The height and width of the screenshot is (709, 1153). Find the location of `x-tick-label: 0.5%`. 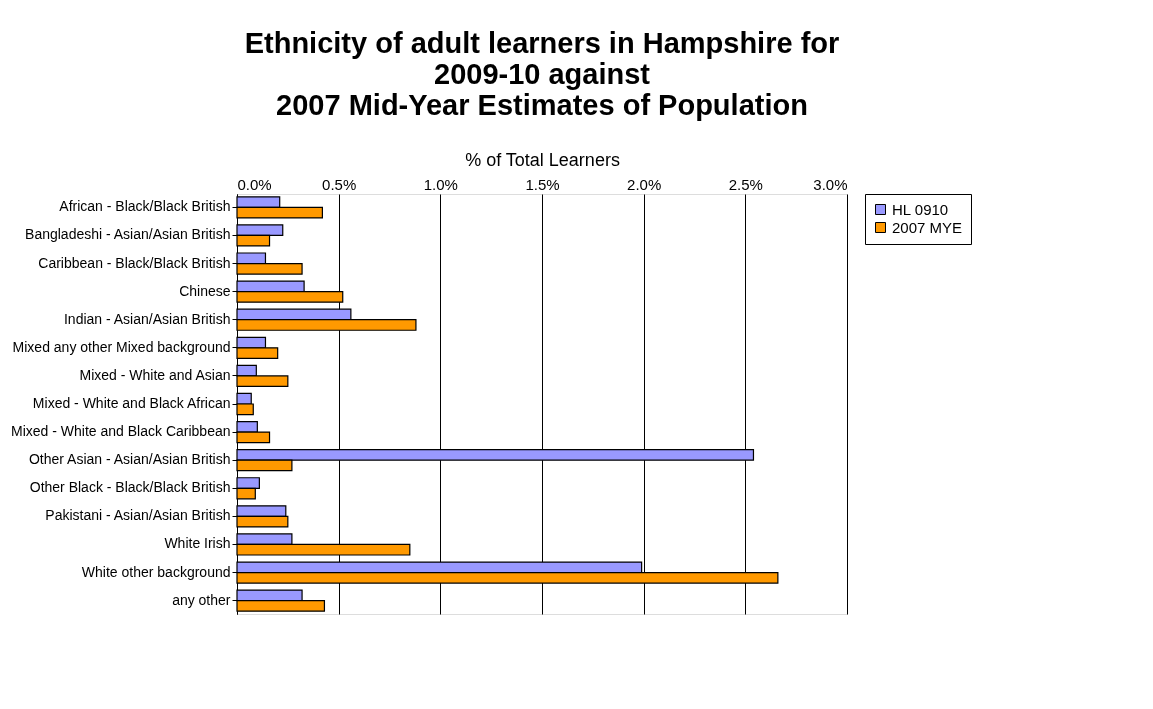

x-tick-label: 0.5% is located at coordinates (339, 184).